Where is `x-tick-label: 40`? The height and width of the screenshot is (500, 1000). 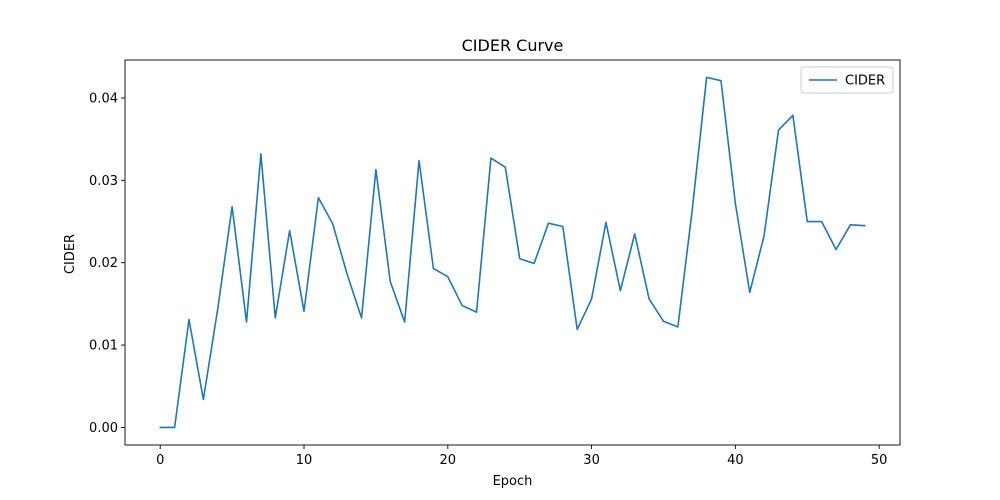 x-tick-label: 40 is located at coordinates (735, 460).